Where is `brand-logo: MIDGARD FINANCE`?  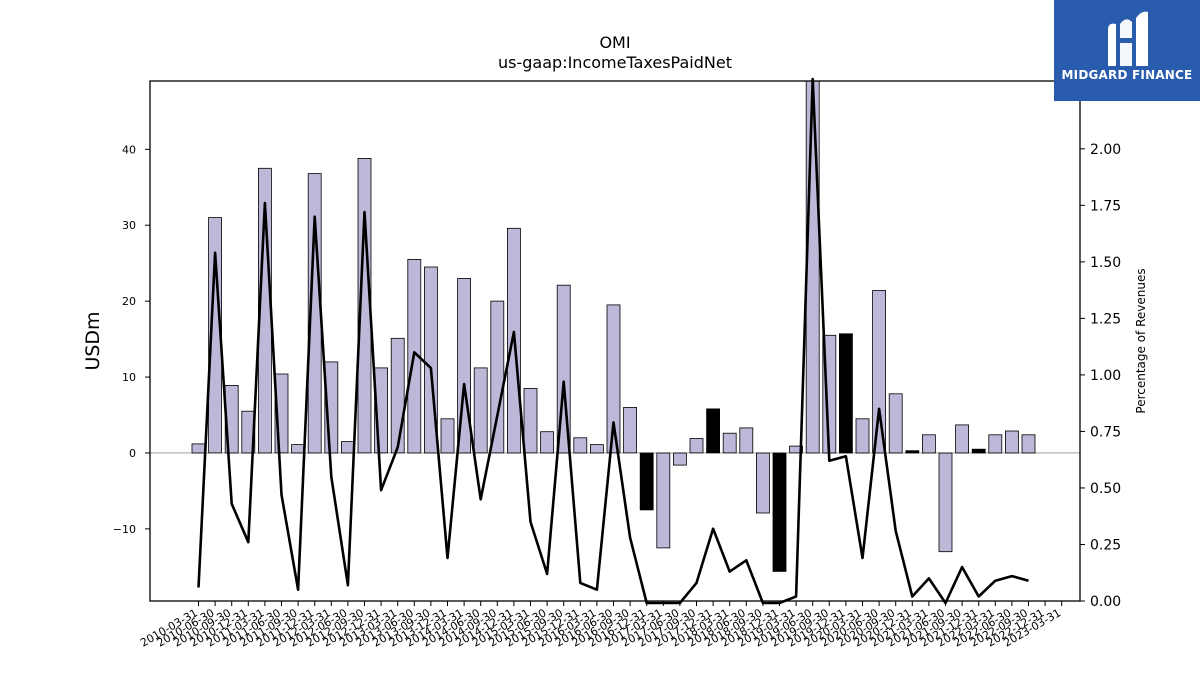
brand-logo: MIDGARD FINANCE is located at coordinates (1127, 50).